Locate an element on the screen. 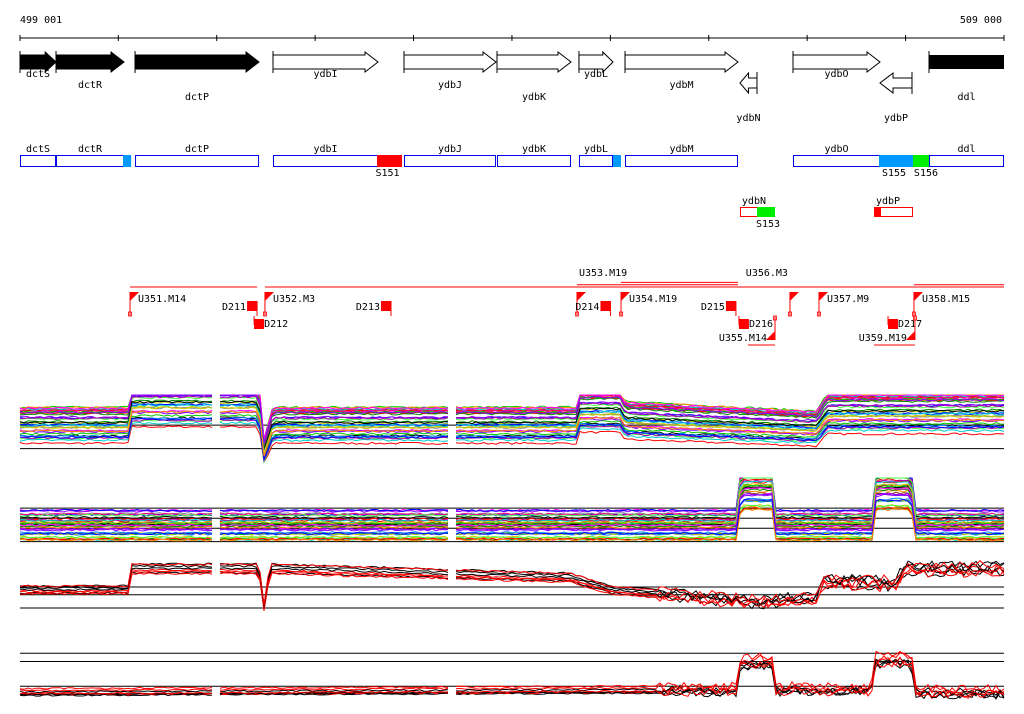 The width and height of the screenshot is (1024, 714). gene-arrow-ydbN is located at coordinates (748, 83).